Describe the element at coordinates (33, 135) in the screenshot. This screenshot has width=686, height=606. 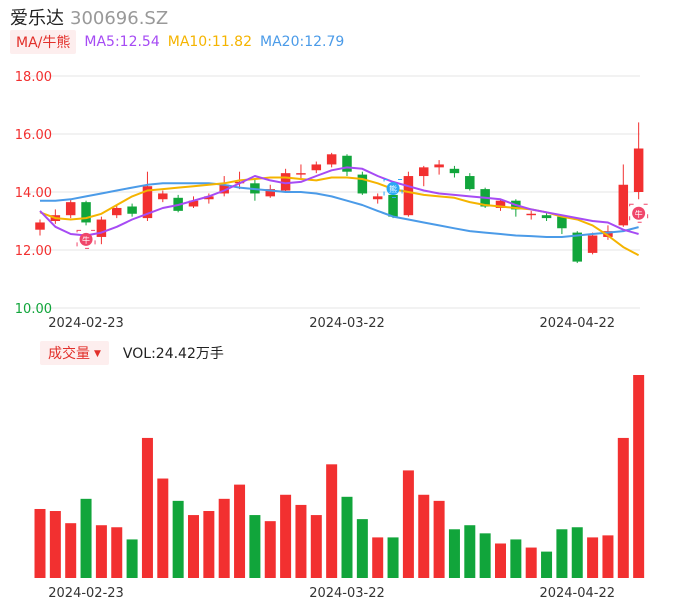
I see `y-tick-label: 16.00` at that location.